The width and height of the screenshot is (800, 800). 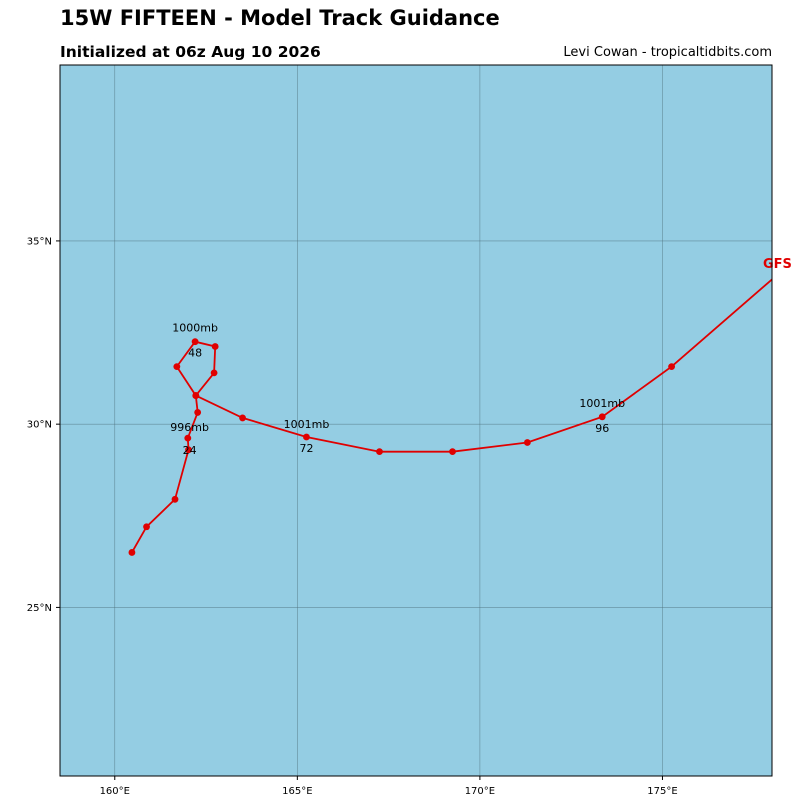 I want to click on model-label-gfs: GFS, so click(x=777, y=264).